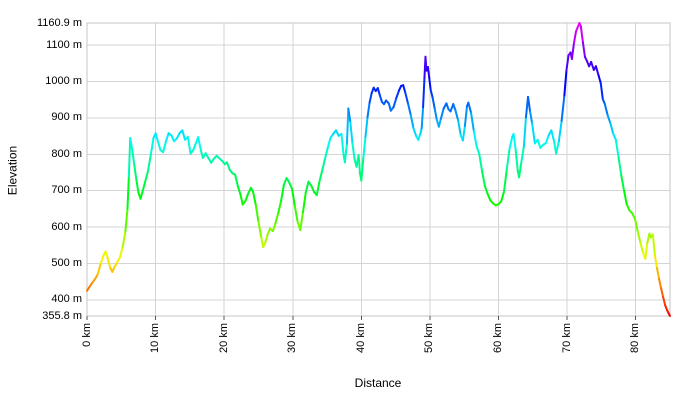 This screenshot has width=697, height=403. What do you see at coordinates (292, 338) in the screenshot?
I see `x-tick-label: 30 km` at bounding box center [292, 338].